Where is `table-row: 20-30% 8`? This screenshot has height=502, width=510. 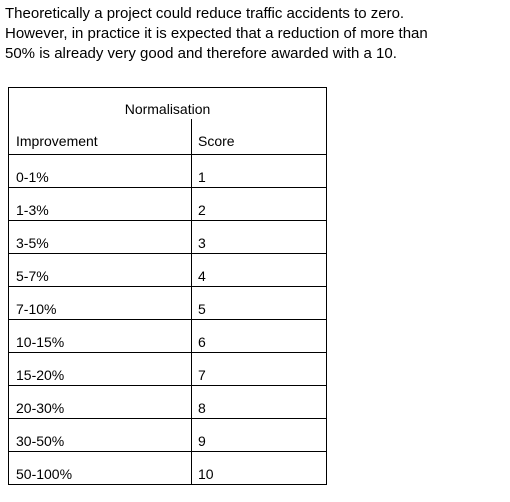
table-row: 20-30% 8 is located at coordinates (168, 402).